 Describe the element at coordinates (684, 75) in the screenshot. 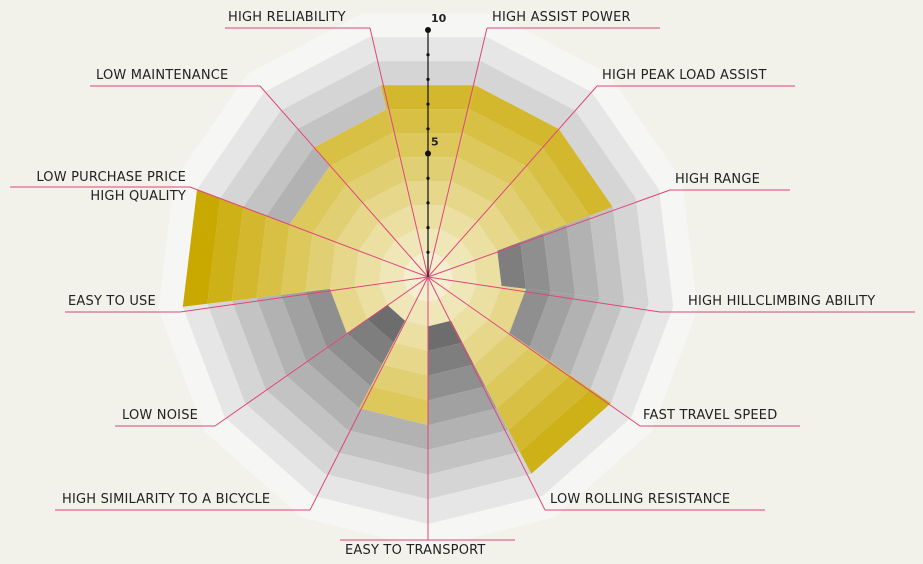

I see `category-label: HIGH PEAK LOAD ASSIST` at that location.